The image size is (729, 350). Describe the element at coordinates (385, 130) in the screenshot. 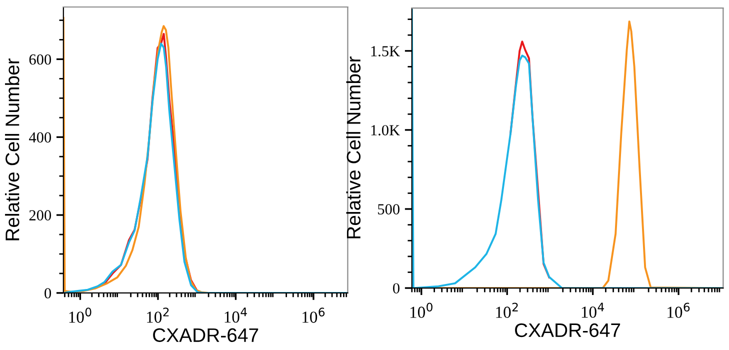

I see `y-tick-label: 1.0K` at that location.